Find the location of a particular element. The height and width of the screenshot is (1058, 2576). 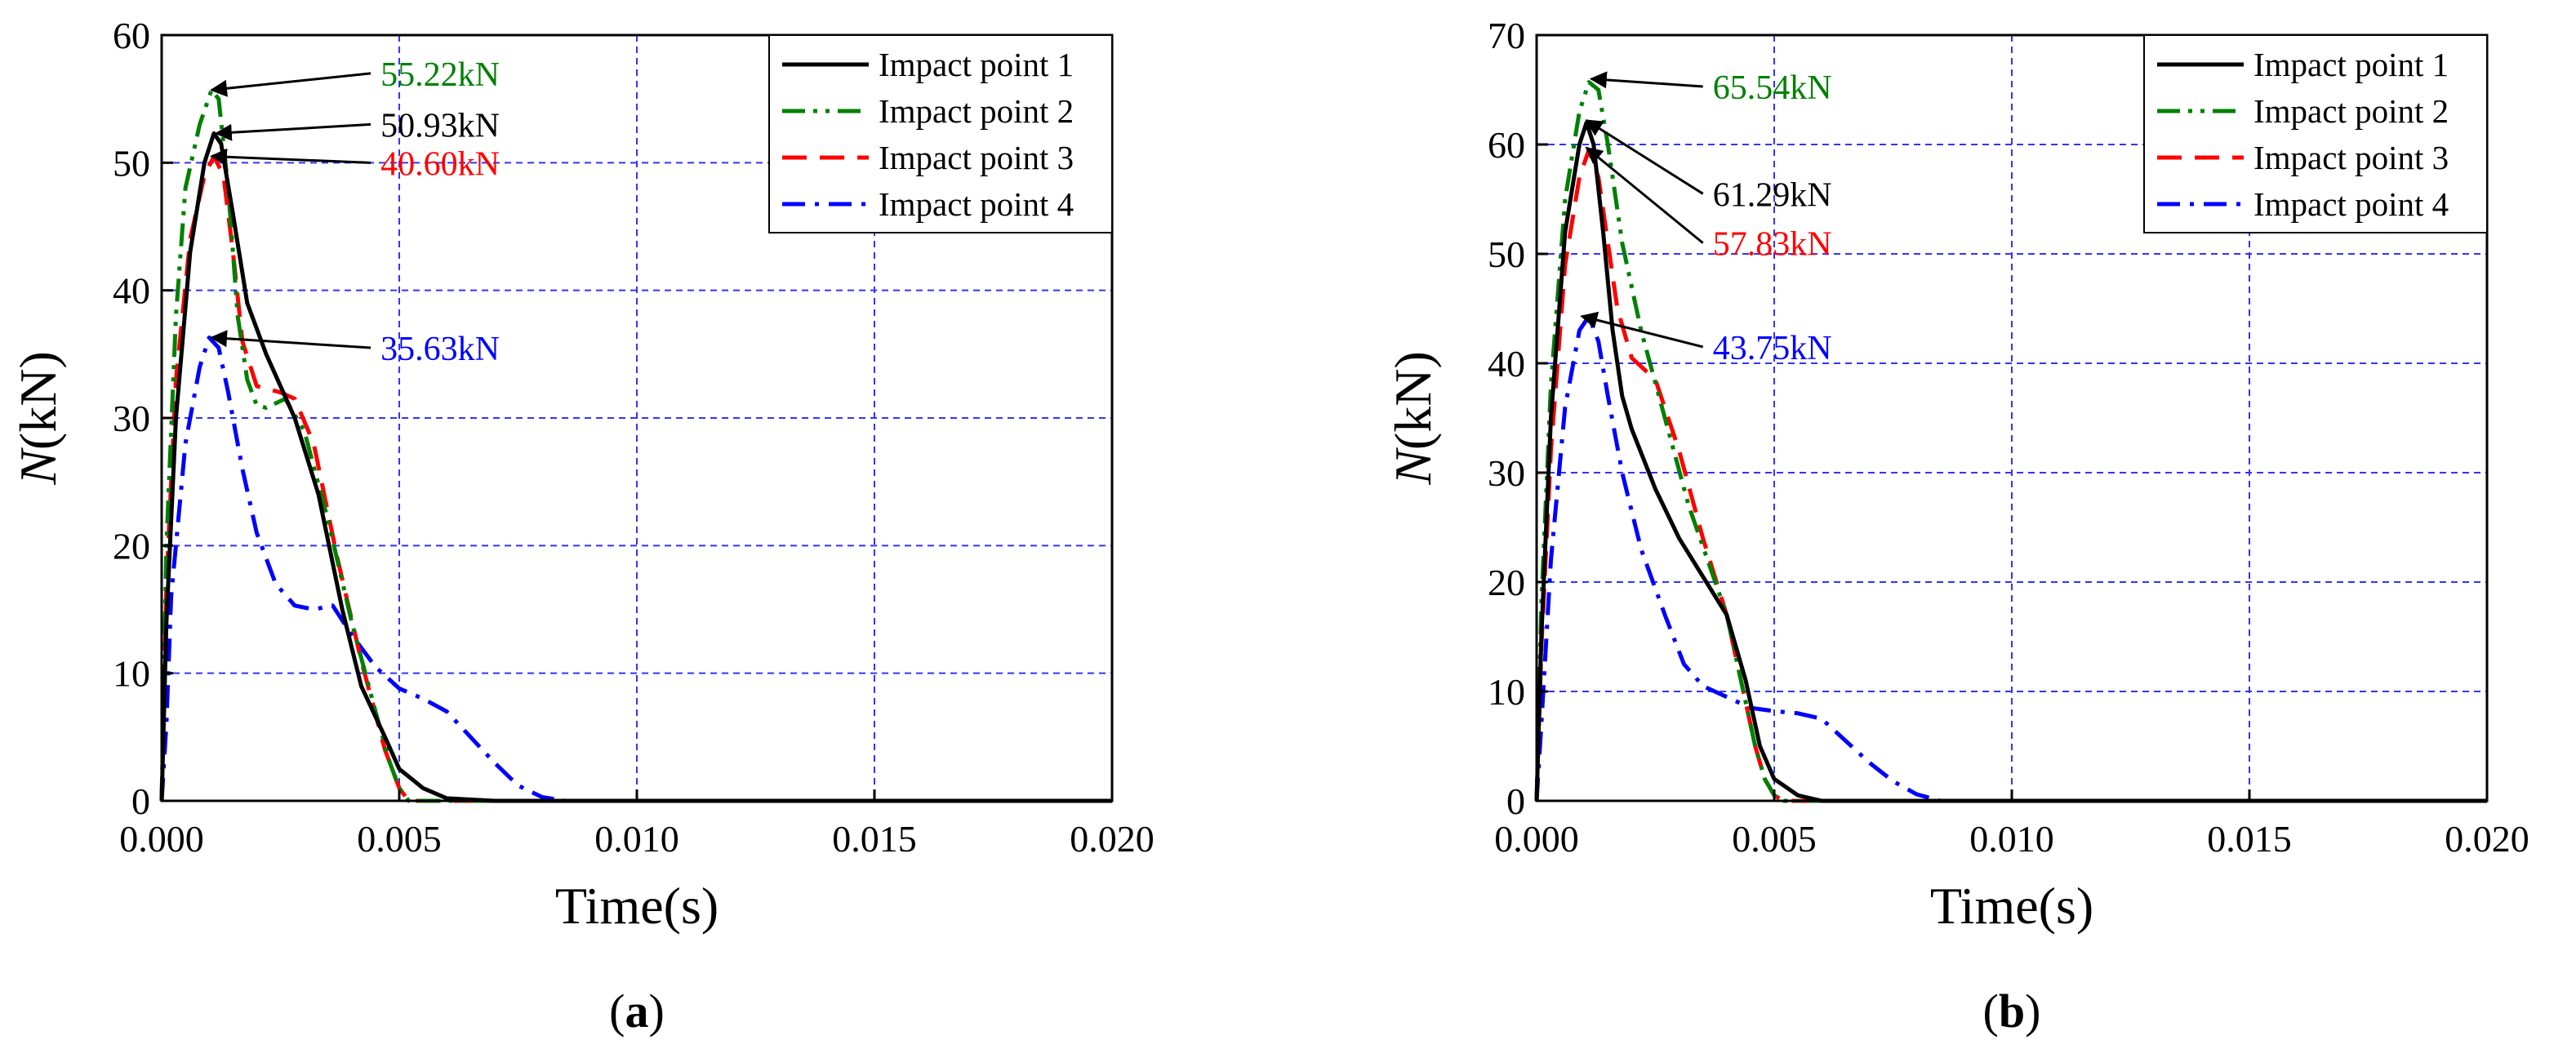

chart-b-x-tick-label: 0.020 is located at coordinates (2487, 839).